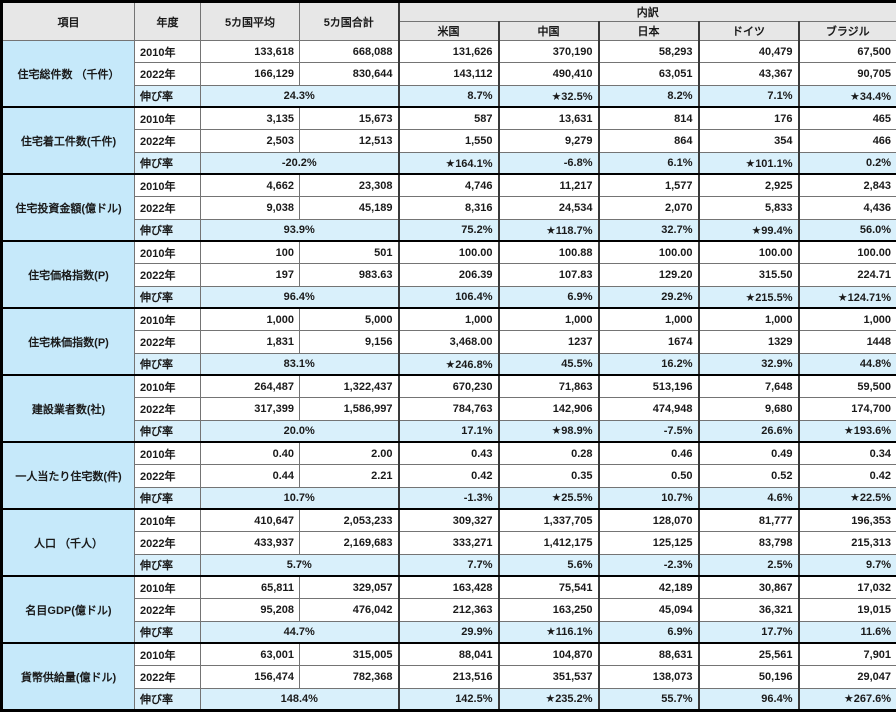  What do you see at coordinates (548, 632) in the screenshot?
I see `country-growth-value: ★116.1%` at bounding box center [548, 632].